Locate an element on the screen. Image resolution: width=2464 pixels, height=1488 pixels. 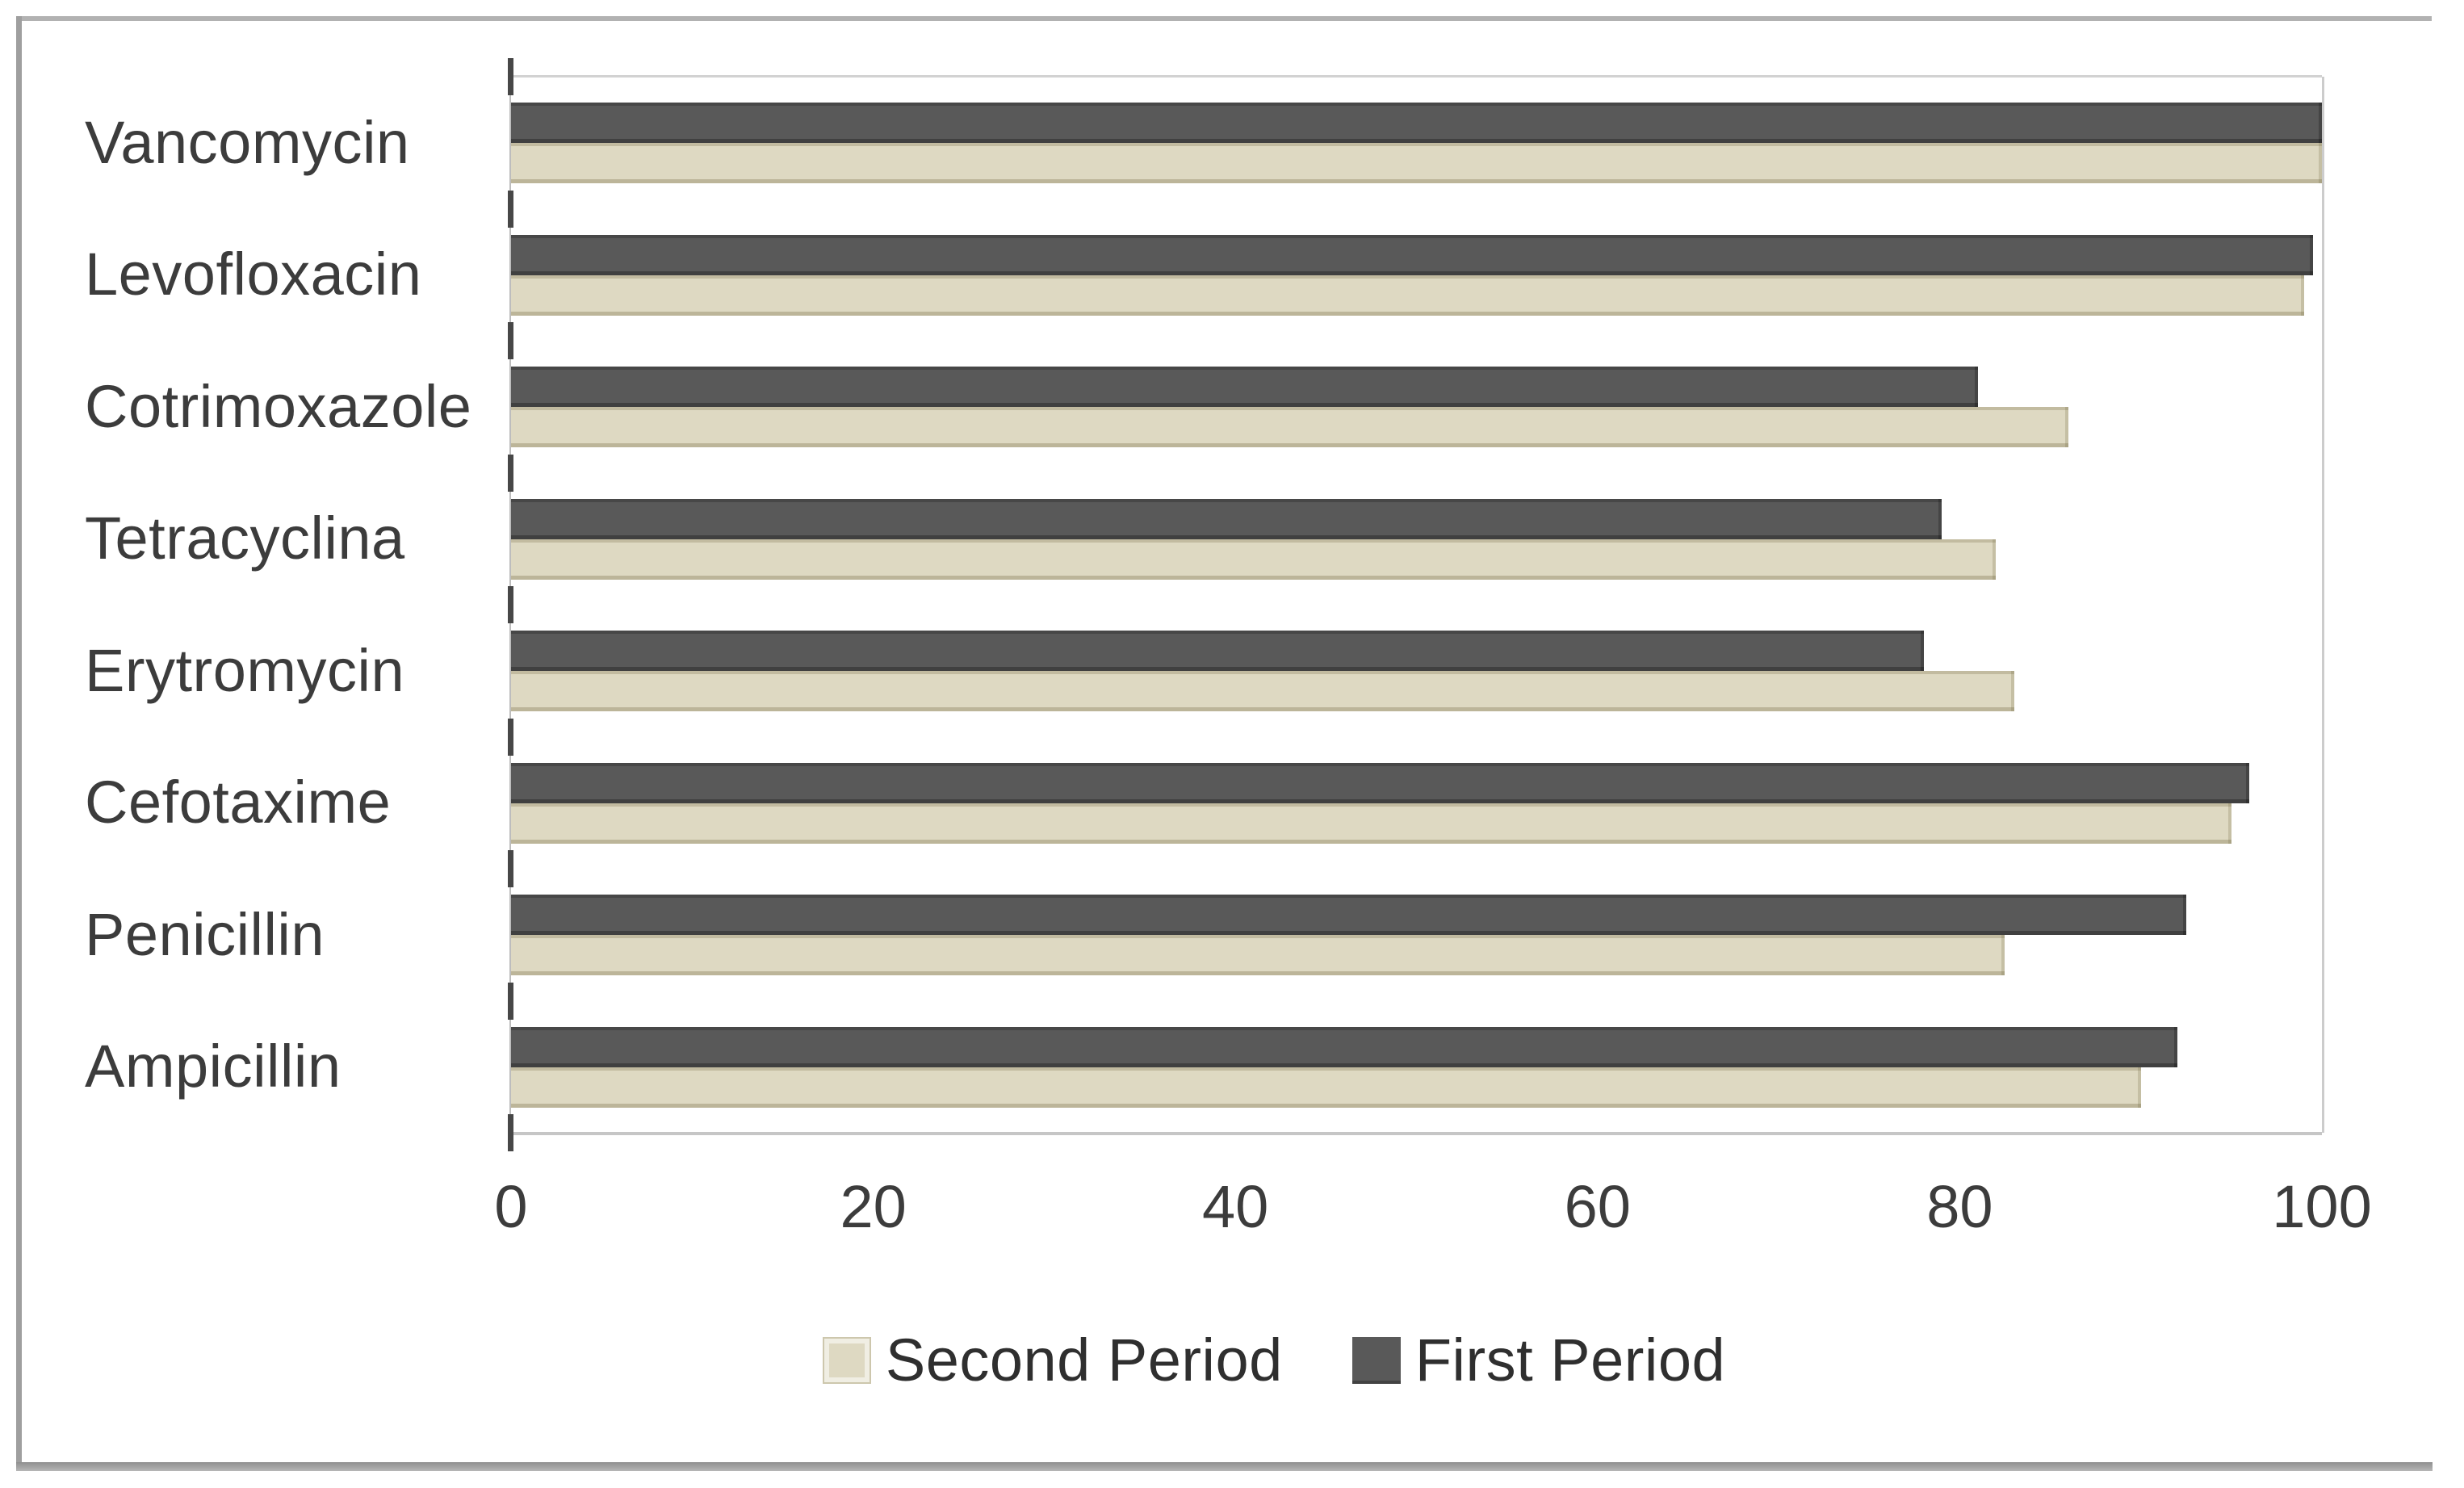
bar-group-erytromycin is located at coordinates (1416, 671).